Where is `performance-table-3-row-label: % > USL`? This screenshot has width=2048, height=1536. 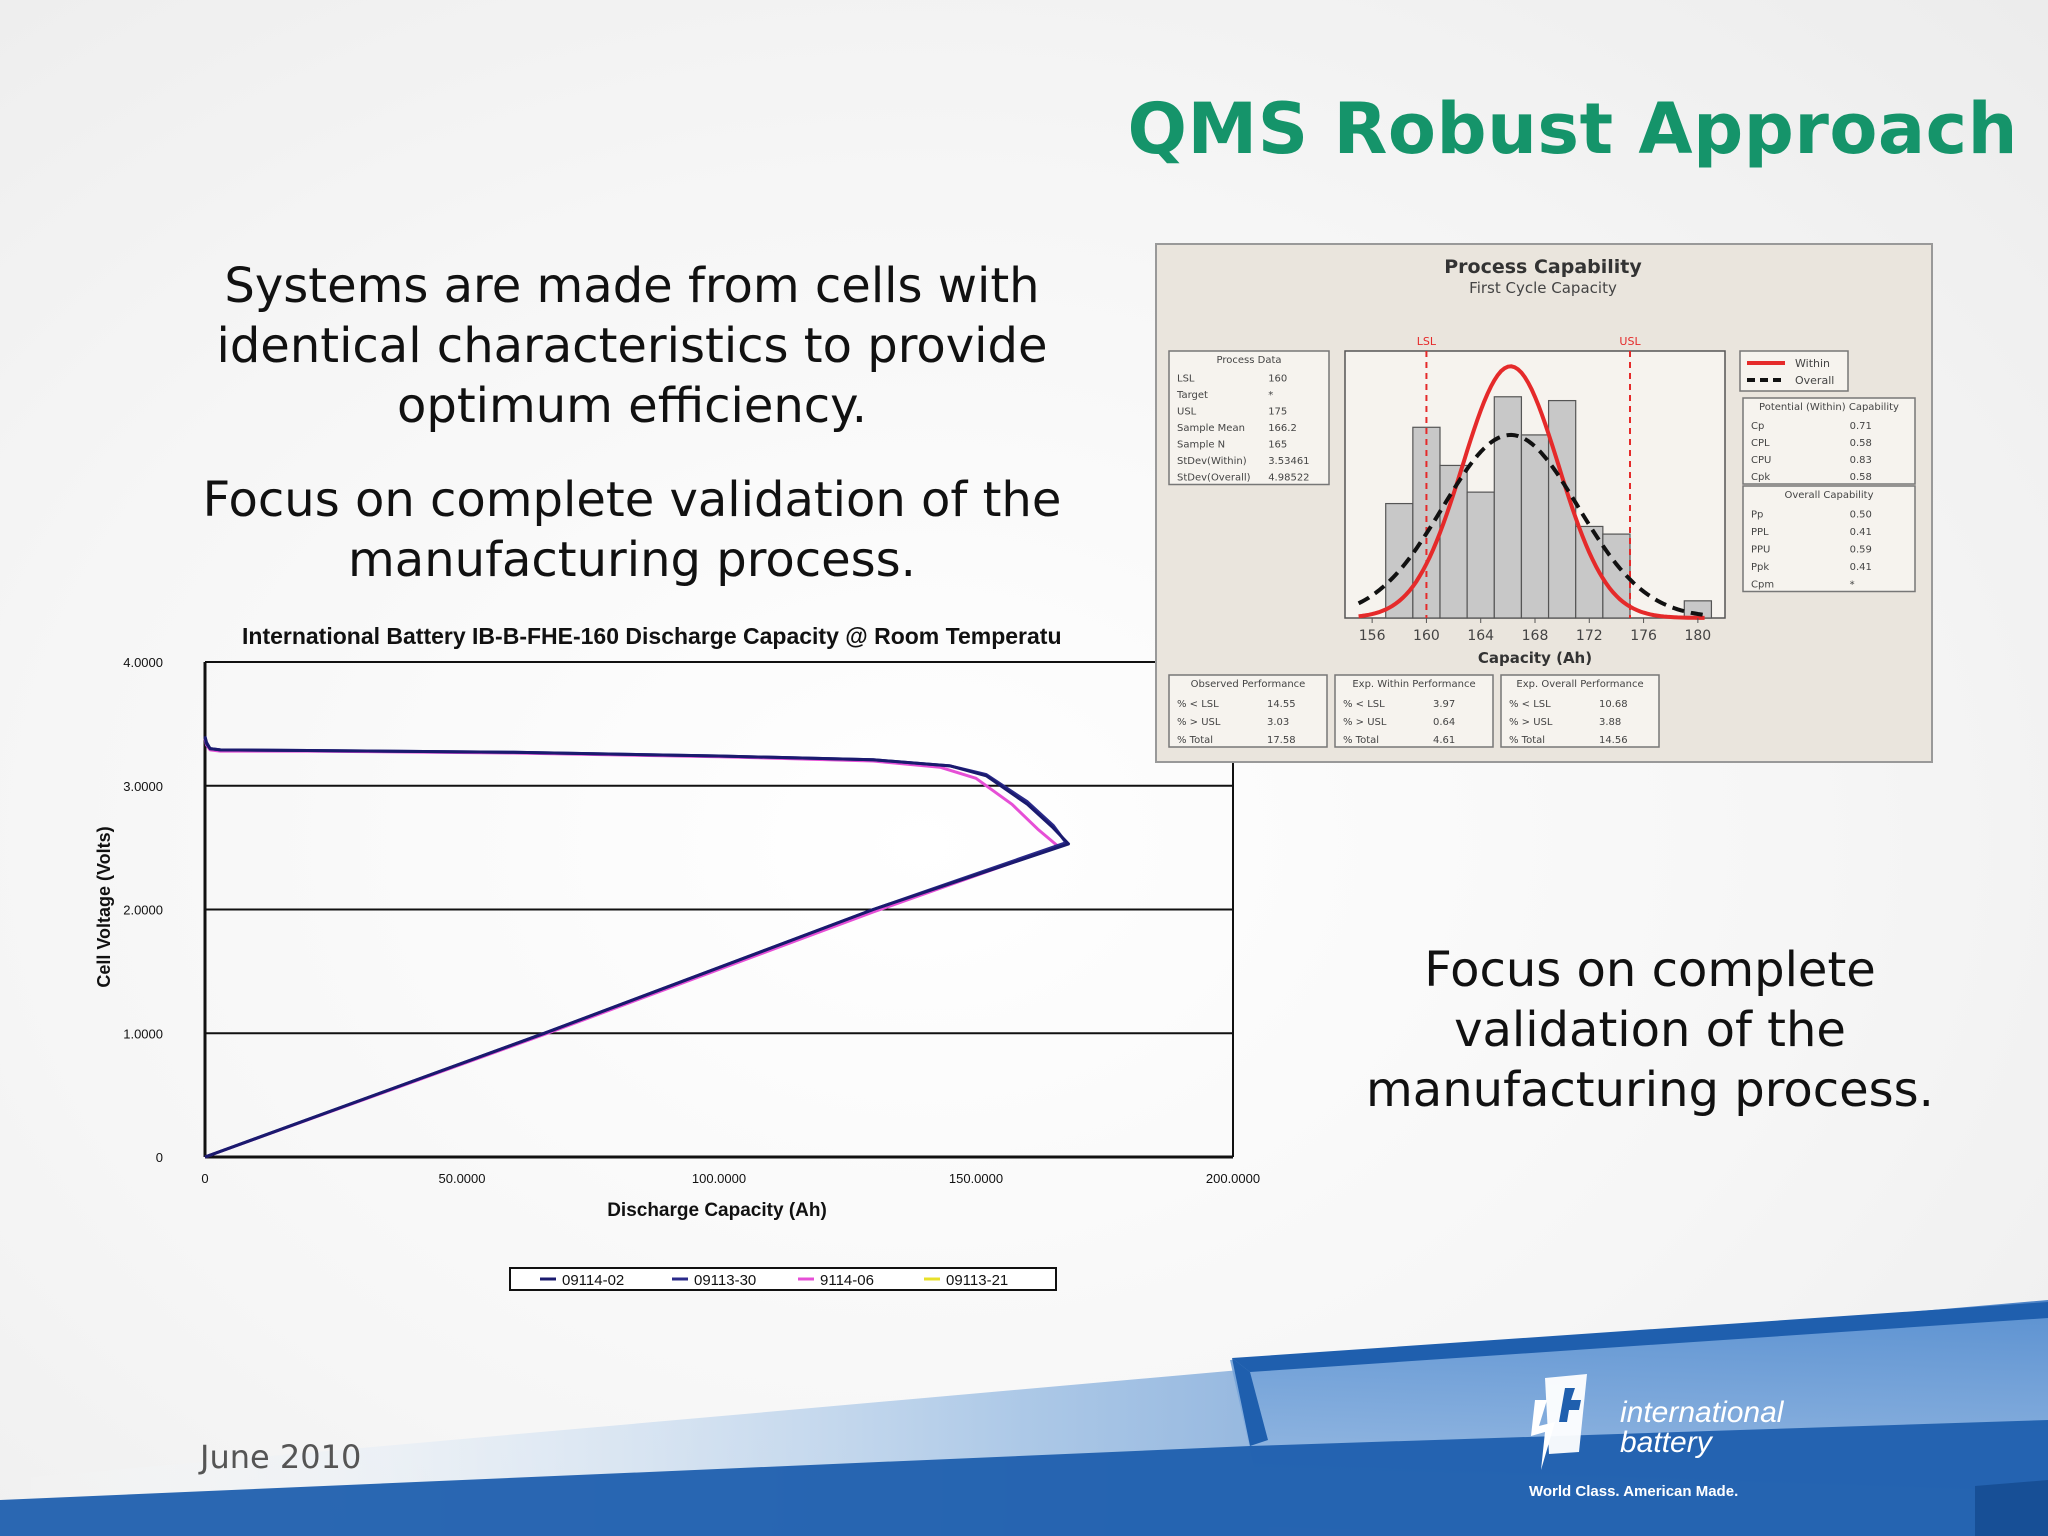
performance-table-3-row-label: % > USL is located at coordinates (1531, 722).